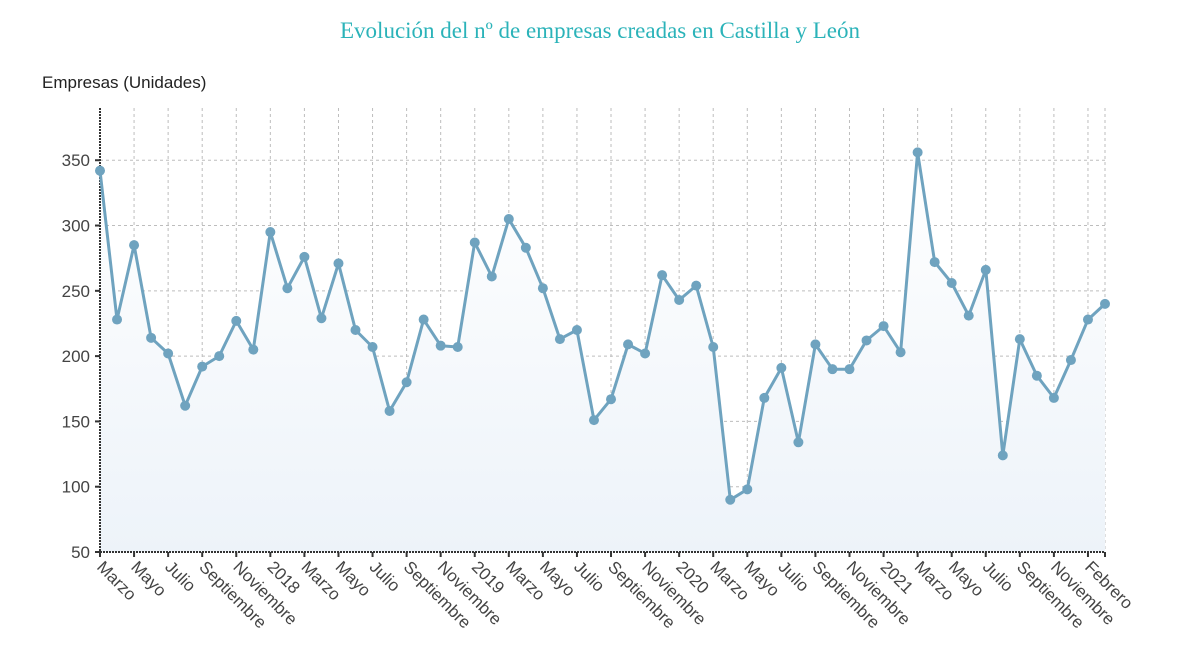 Image resolution: width=1200 pixels, height=654 pixels. I want to click on y-tick-labels: 50 100 150 200 250 300 350, so click(81, 356).